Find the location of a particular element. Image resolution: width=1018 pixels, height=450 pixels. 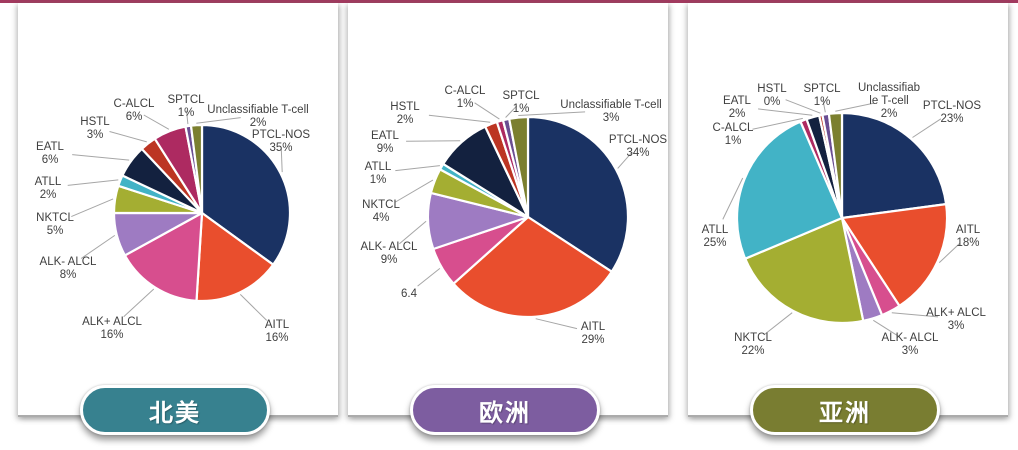

slice-label: HSTL 3% is located at coordinates (95, 128).